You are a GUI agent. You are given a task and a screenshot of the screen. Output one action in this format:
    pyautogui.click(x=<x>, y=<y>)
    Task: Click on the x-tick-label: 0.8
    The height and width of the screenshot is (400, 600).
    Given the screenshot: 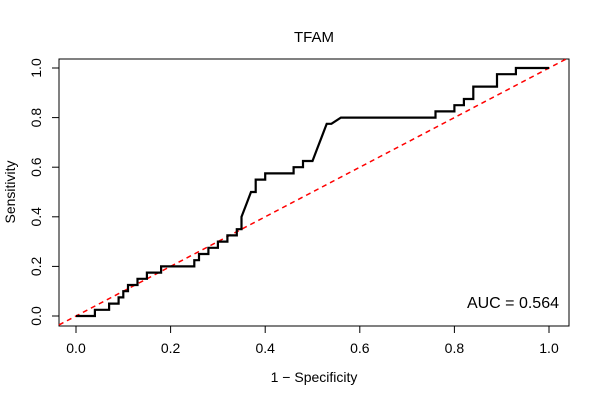 What is the action you would take?
    pyautogui.click(x=455, y=348)
    